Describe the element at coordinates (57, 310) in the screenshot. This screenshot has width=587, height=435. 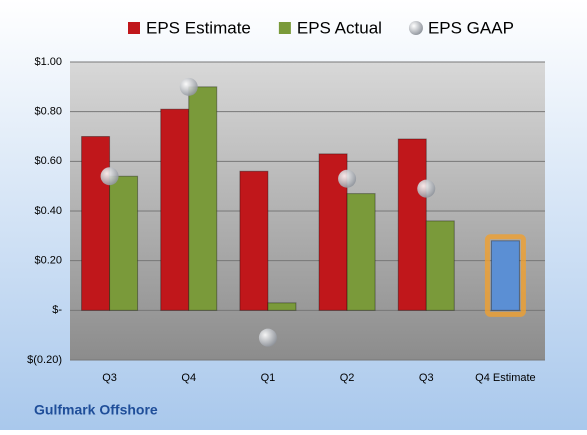
I see `y-tick-label: $-` at that location.